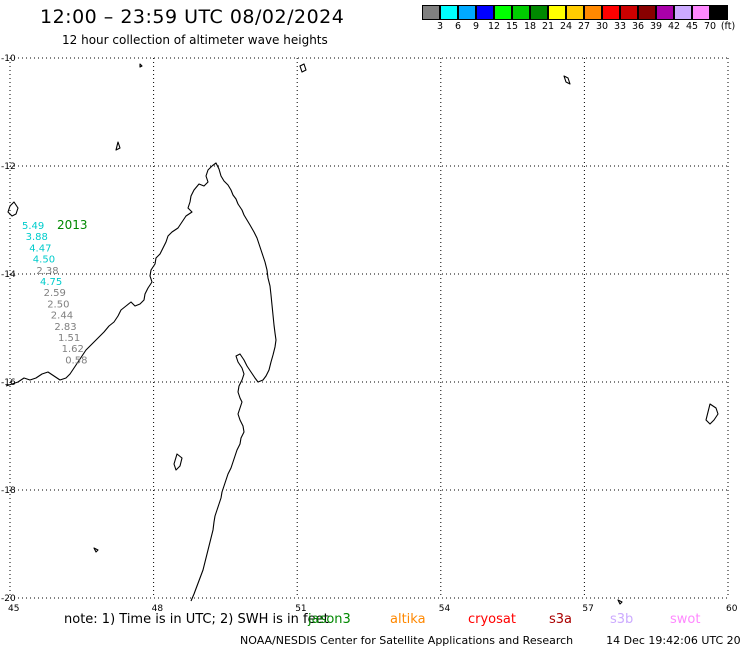 The image size is (740, 650). What do you see at coordinates (192, 17) in the screenshot?
I see `page-title: 12:00 – 23:59 UTC 08/02/2024` at bounding box center [192, 17].